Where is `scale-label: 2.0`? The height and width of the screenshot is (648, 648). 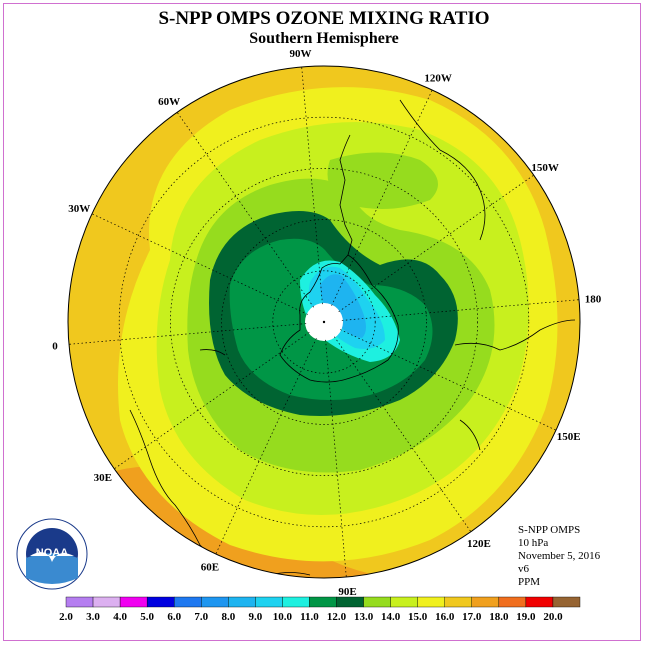
scale-label: 2.0 is located at coordinates (66, 617).